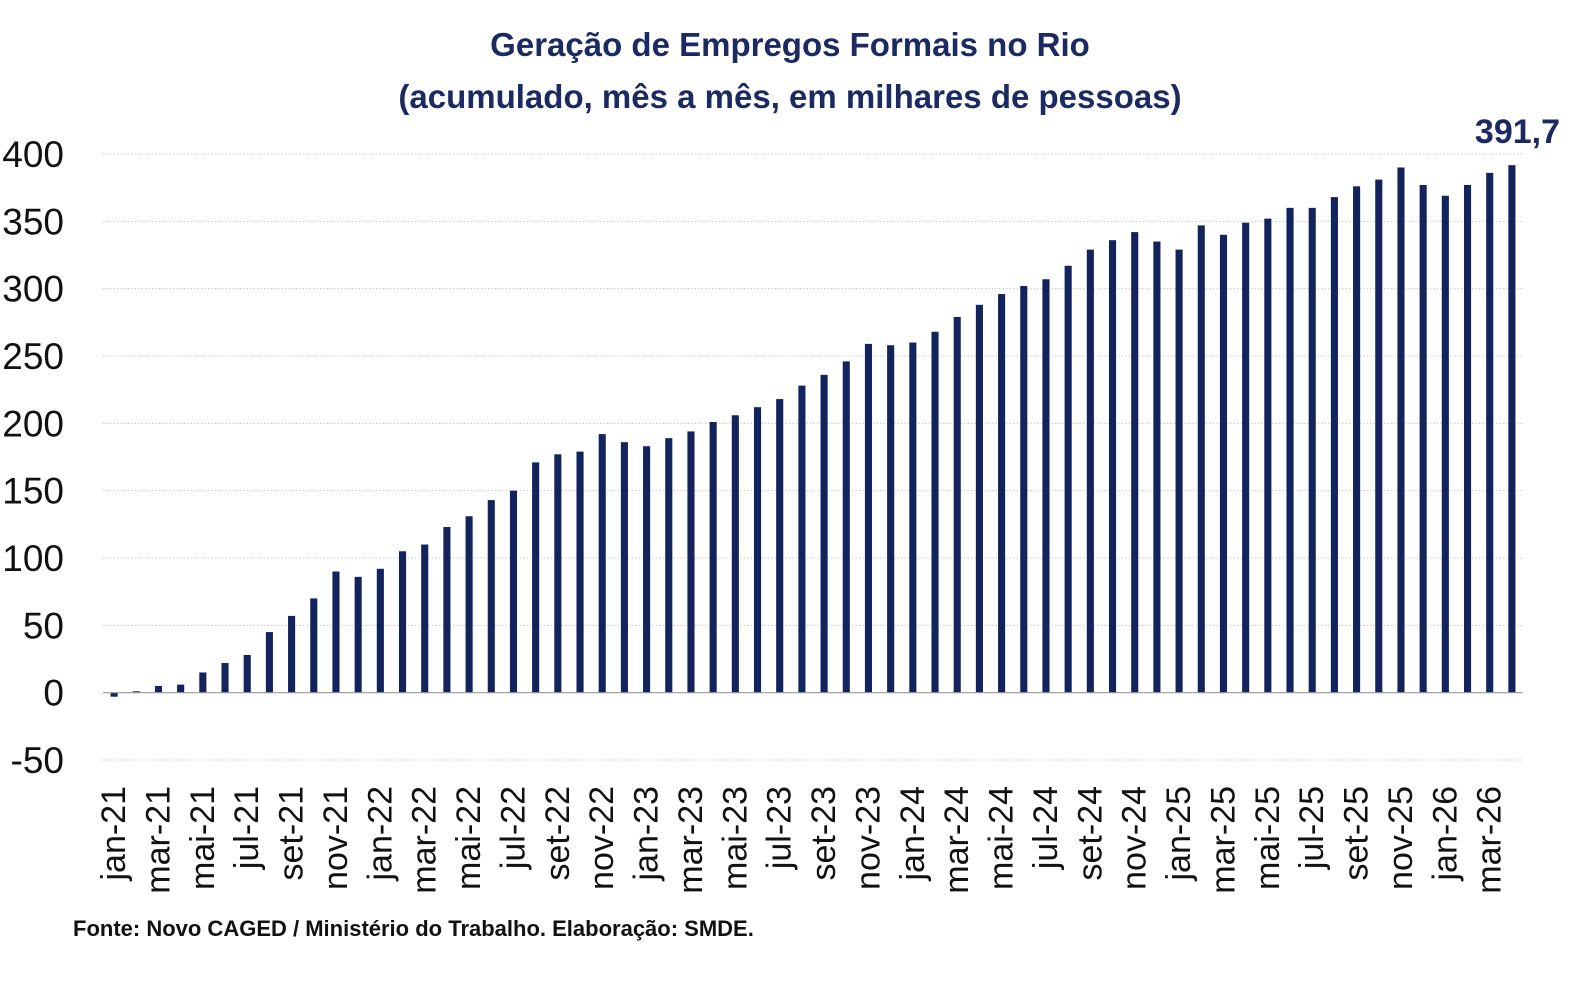 This screenshot has height=984, width=1580. I want to click on y-tick-label: 150, so click(33, 491).